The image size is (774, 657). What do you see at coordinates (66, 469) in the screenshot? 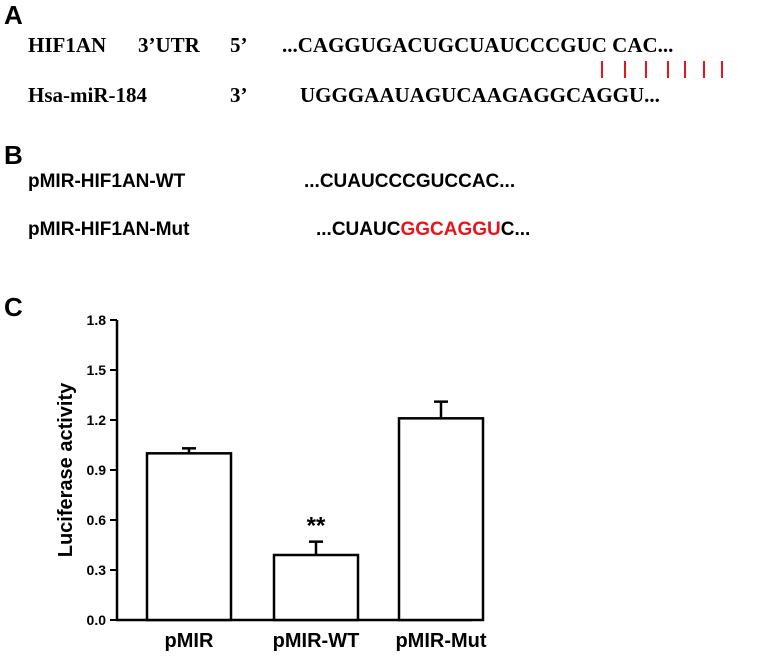
I see `y-axis-label: Luciferase activity` at bounding box center [66, 469].